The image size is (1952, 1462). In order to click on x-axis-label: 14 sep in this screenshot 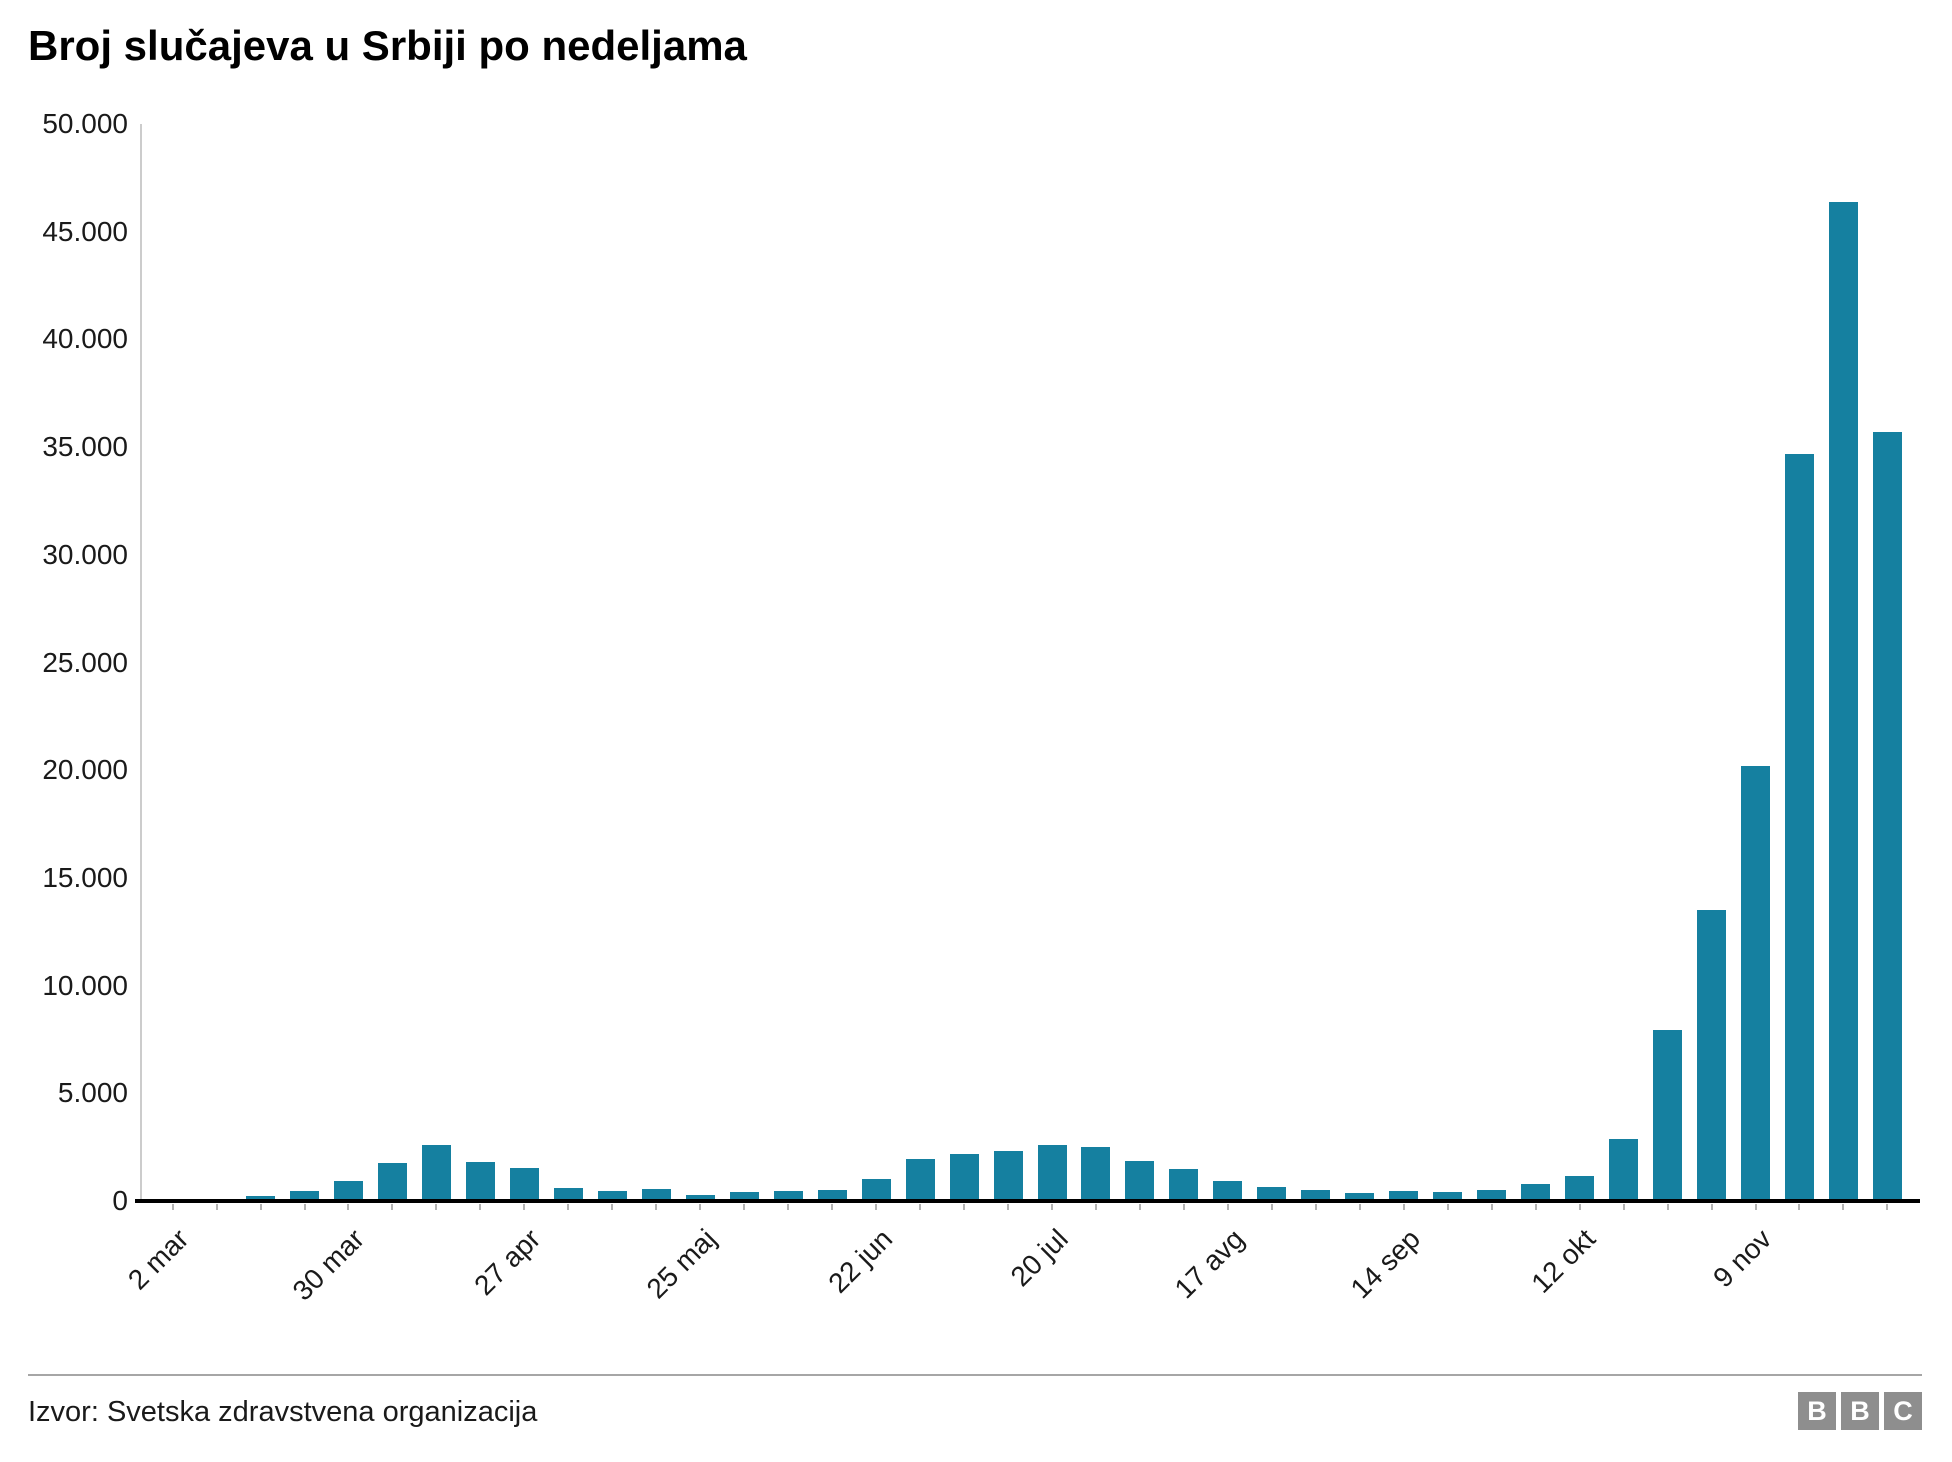, I will do `click(1385, 1264)`.